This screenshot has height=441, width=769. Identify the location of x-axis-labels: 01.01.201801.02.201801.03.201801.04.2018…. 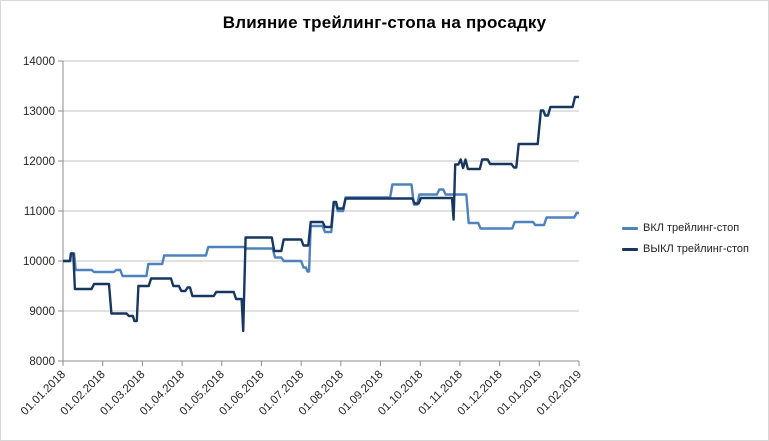
(301, 393).